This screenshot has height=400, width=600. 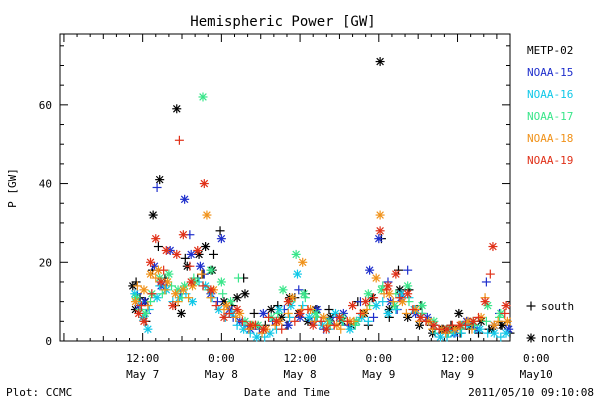 What do you see at coordinates (550, 94) in the screenshot?
I see `legend-item-noaa-16: NOAA-16` at bounding box center [550, 94].